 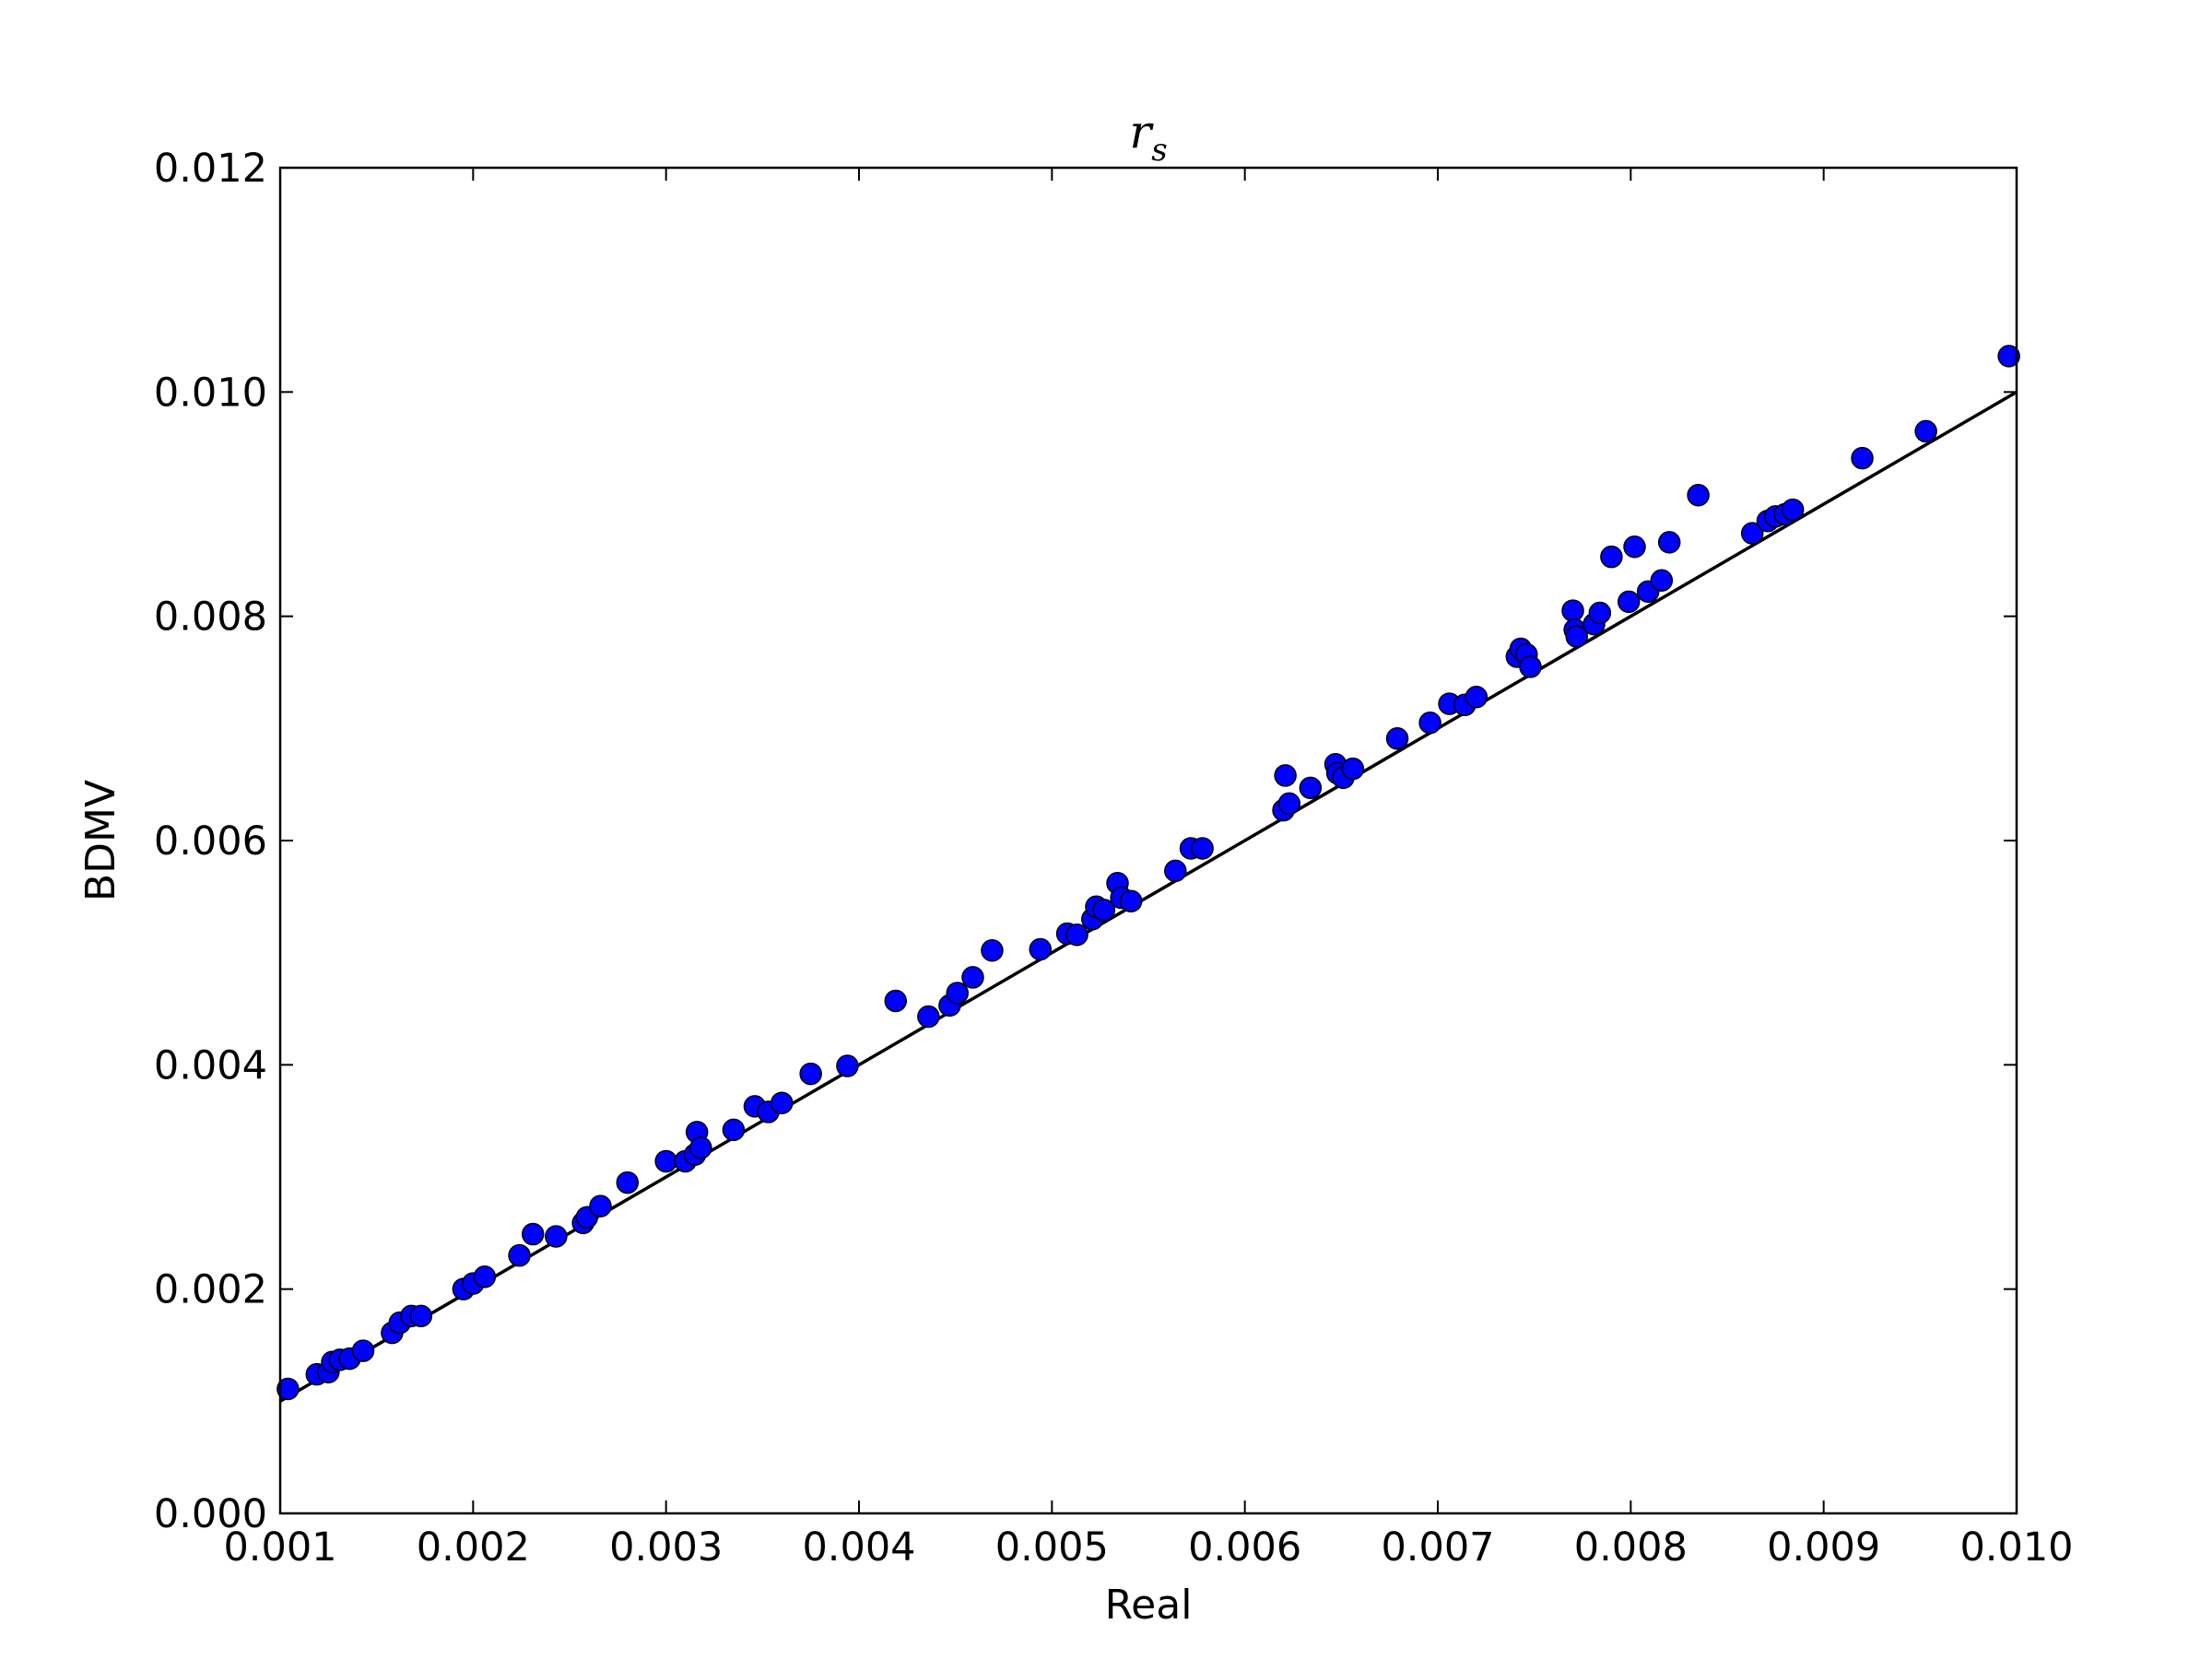 I want to click on x-tick-label: 0.008, so click(x=1631, y=1547).